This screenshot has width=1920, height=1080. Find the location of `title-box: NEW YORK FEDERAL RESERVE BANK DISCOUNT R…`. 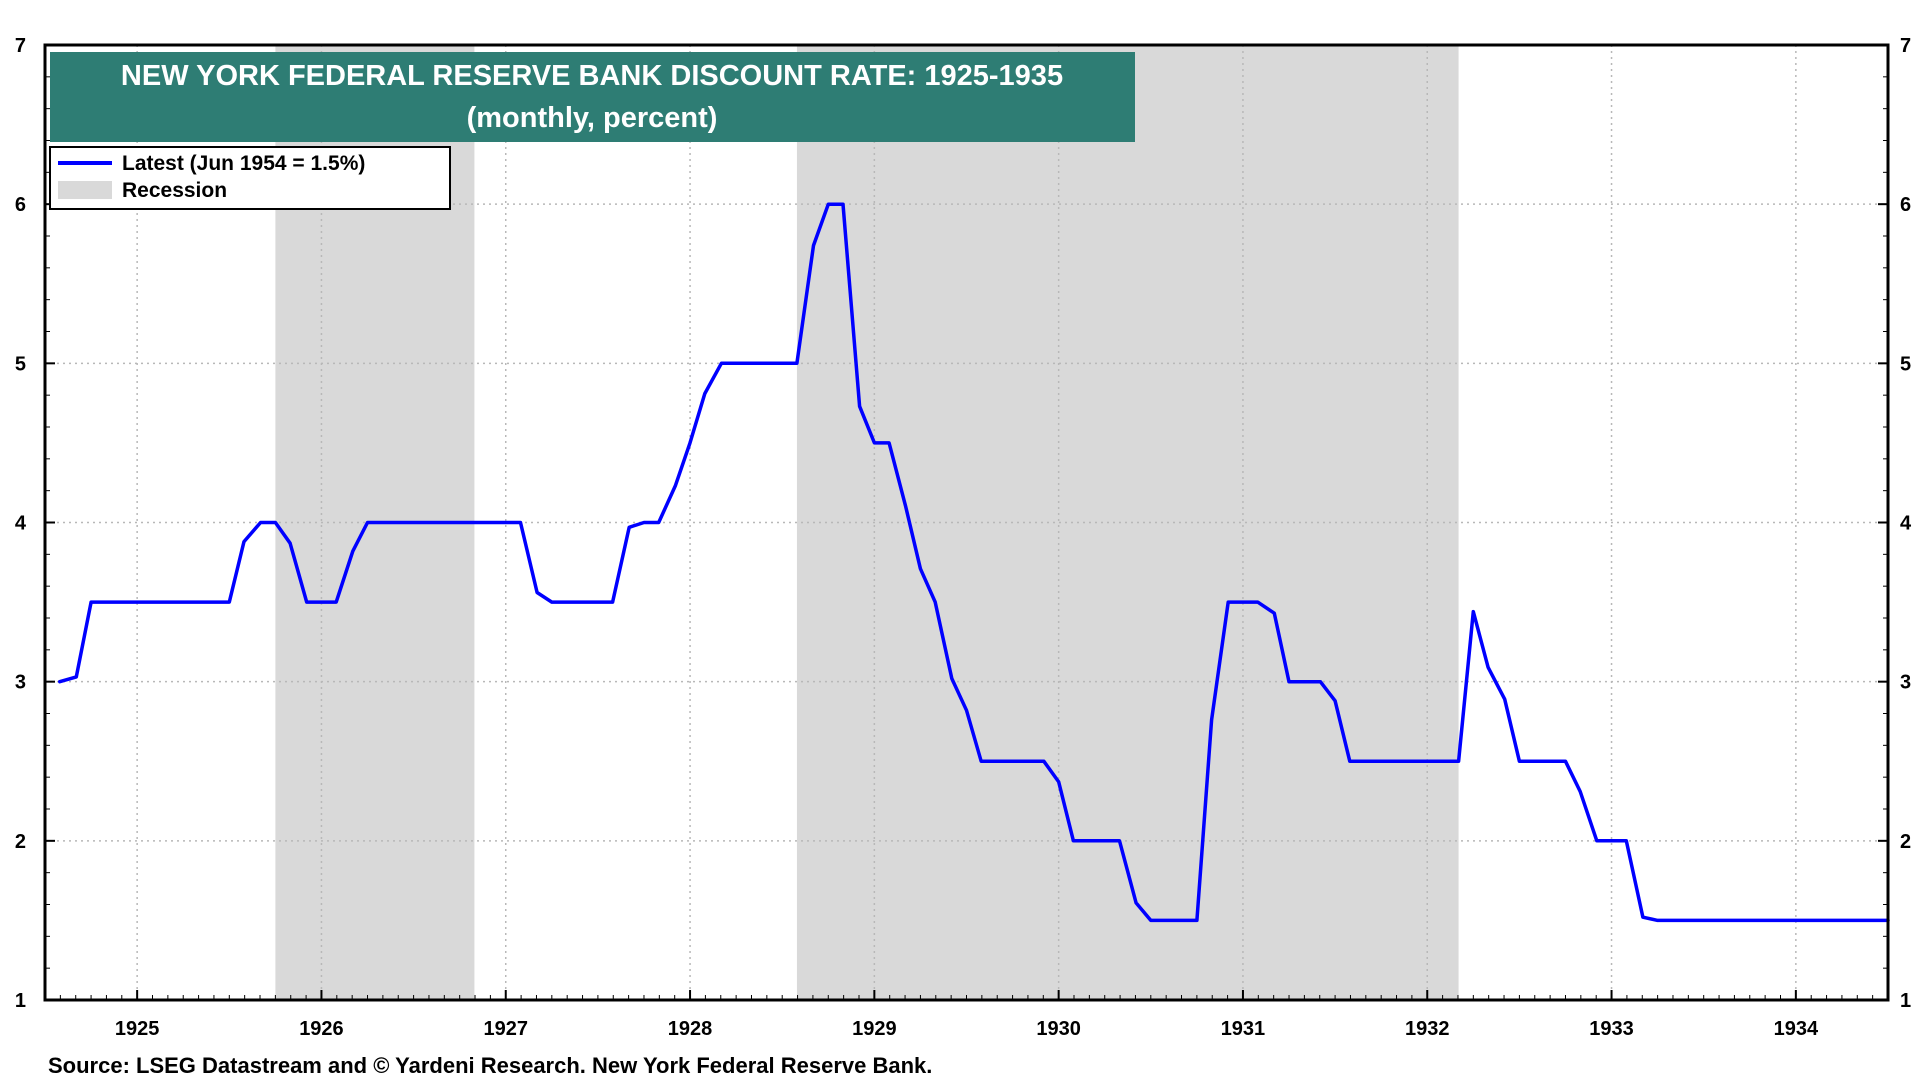

title-box: NEW YORK FEDERAL RESERVE BANK DISCOUNT R… is located at coordinates (592, 97).